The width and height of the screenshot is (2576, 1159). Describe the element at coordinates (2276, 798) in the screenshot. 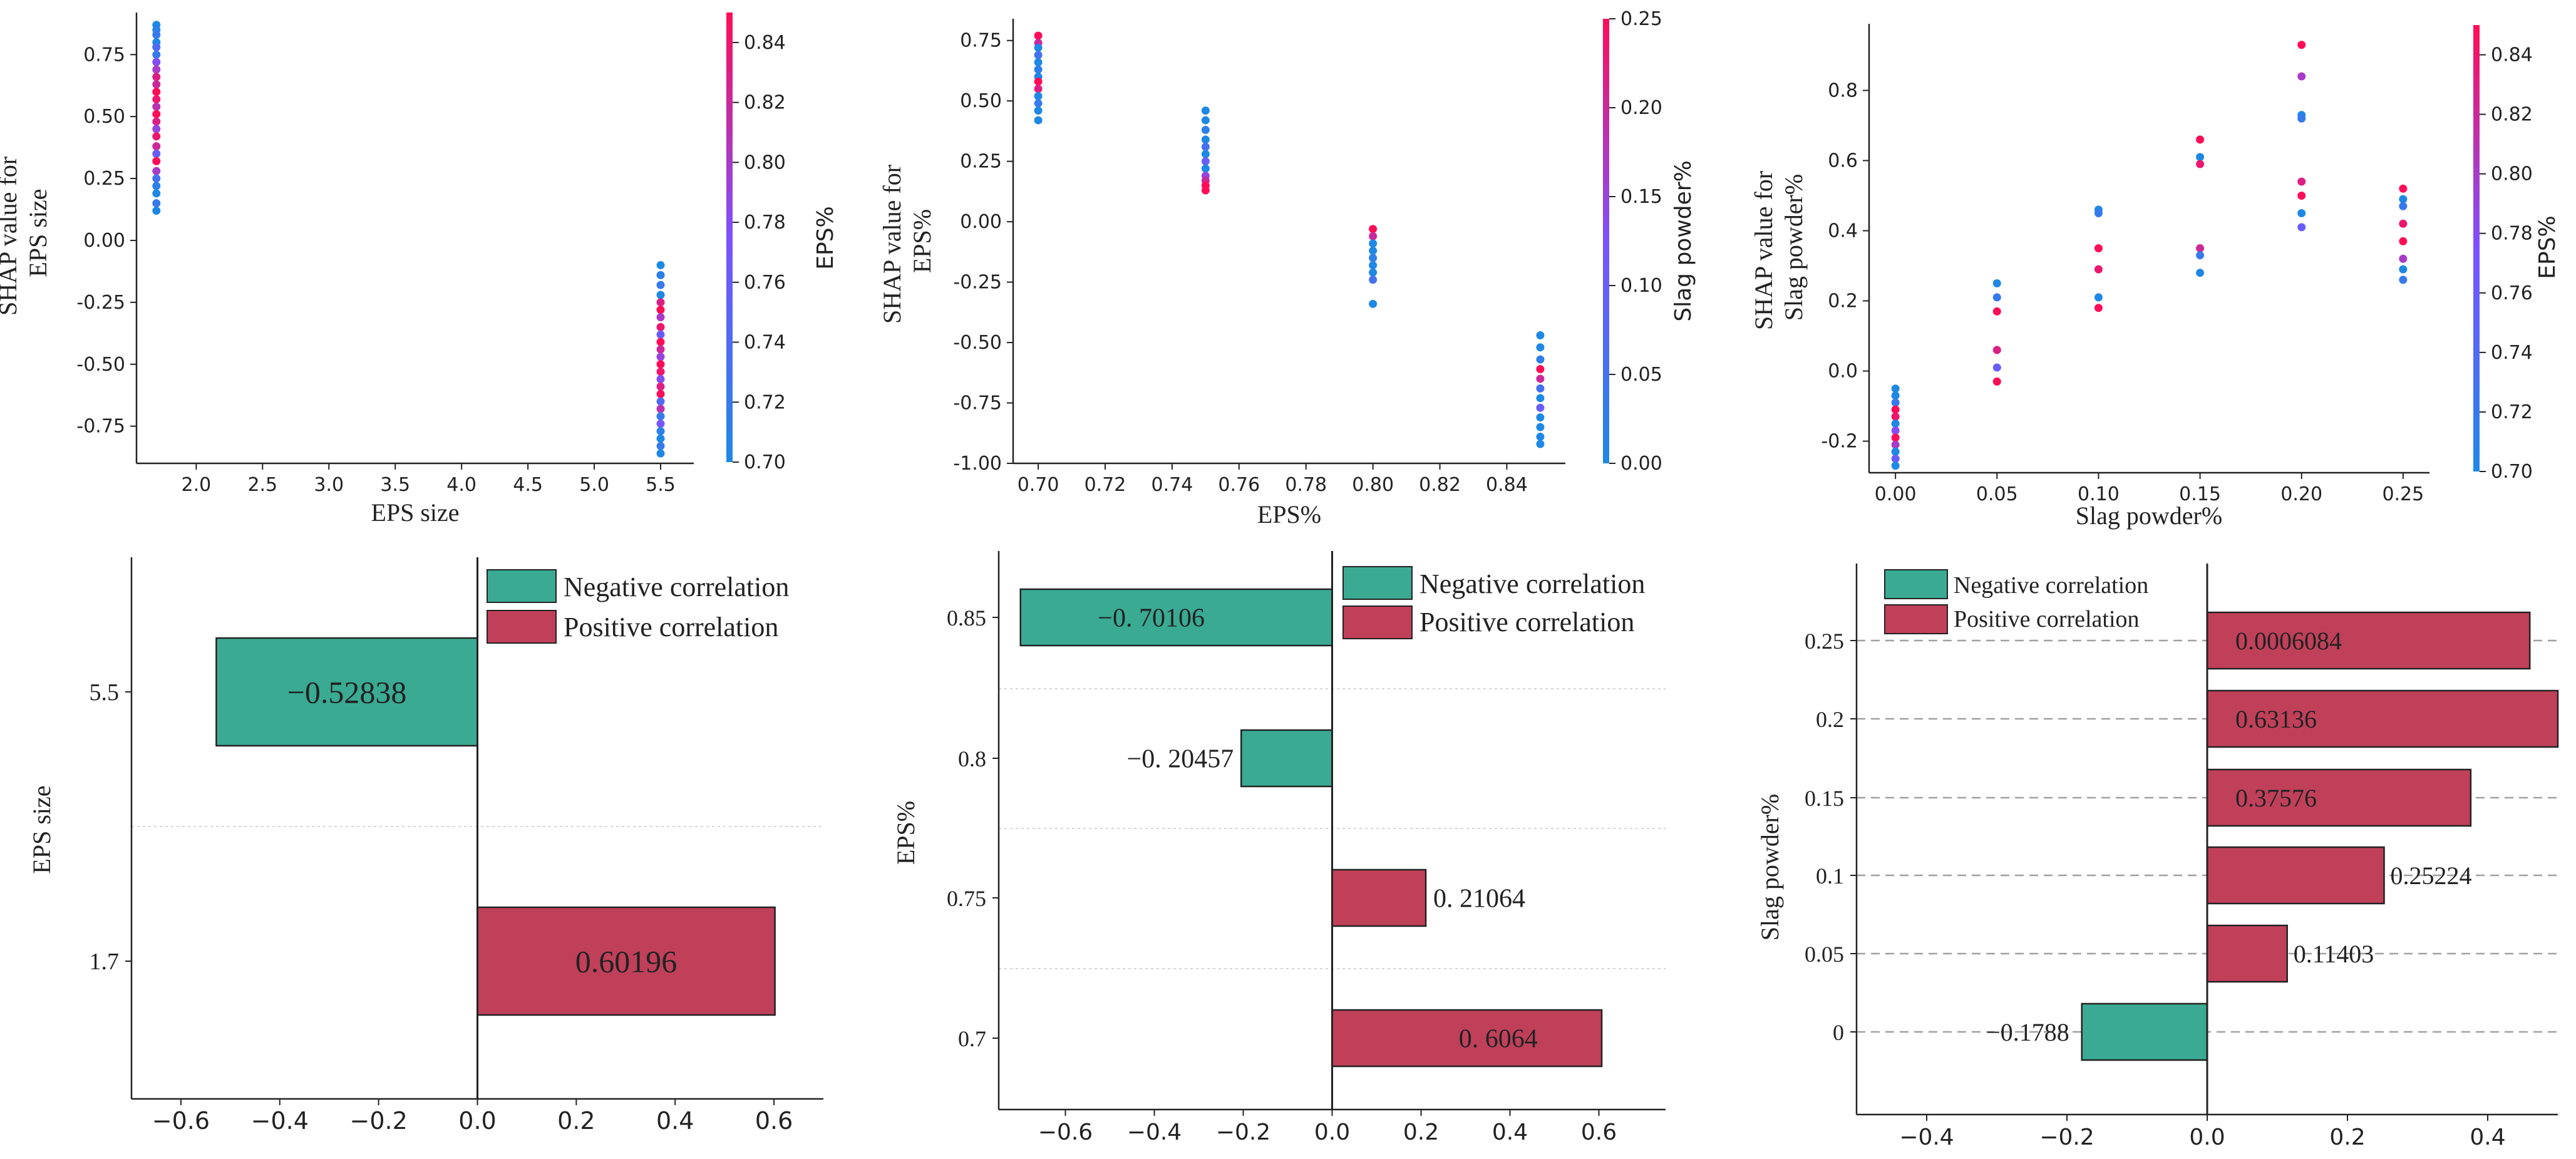

I see `bar-value-label: 0.37576` at that location.